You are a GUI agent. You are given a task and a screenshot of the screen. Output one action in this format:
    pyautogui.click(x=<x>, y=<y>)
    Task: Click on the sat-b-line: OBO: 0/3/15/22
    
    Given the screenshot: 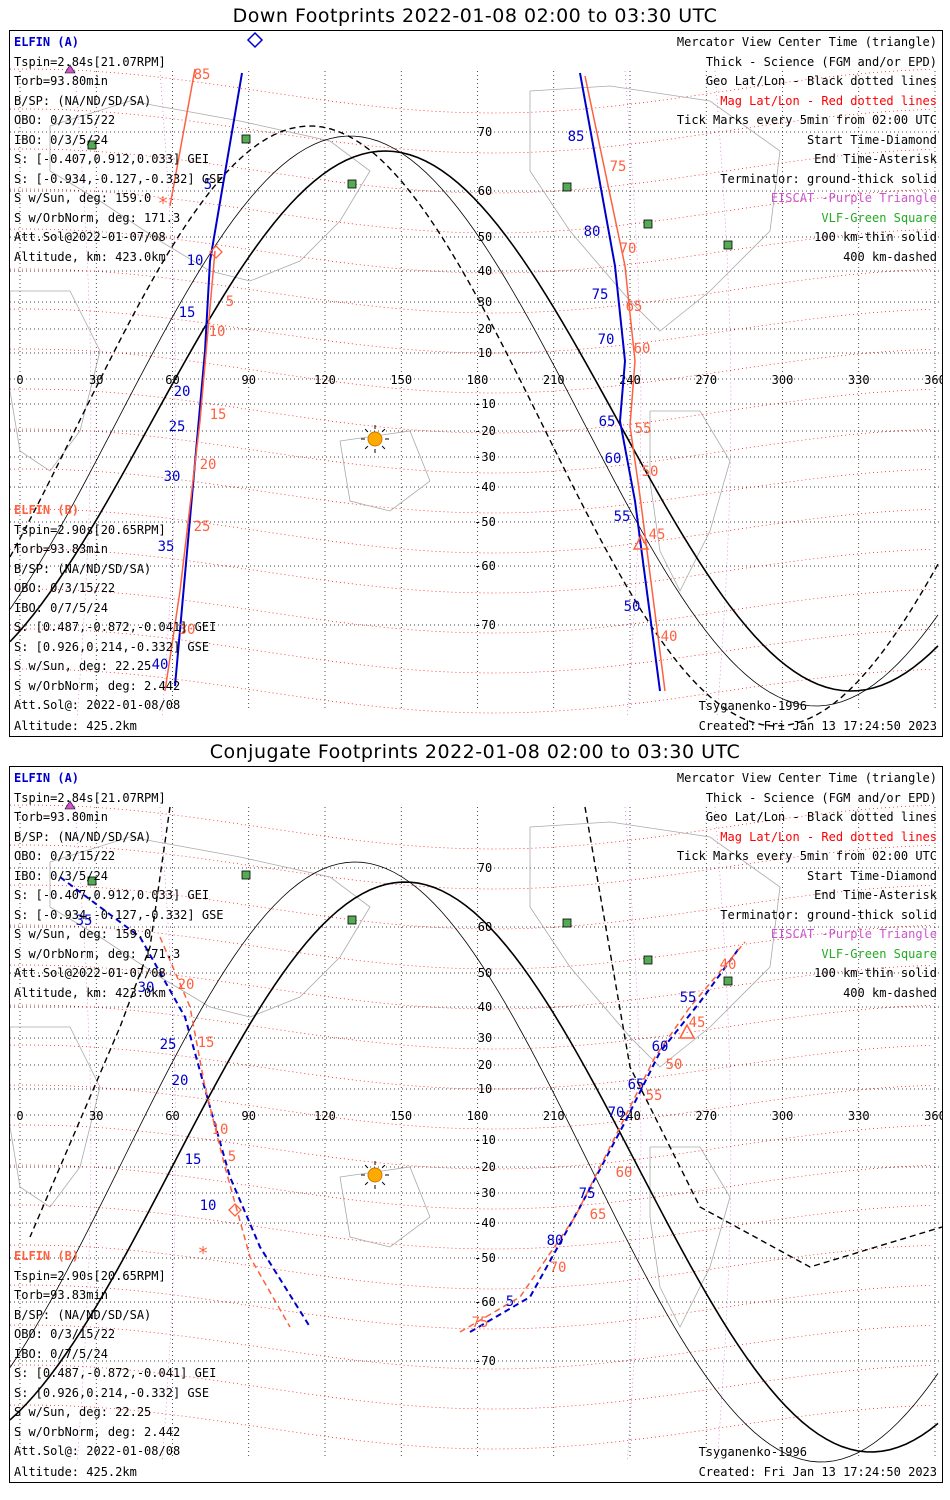 What is the action you would take?
    pyautogui.click(x=65, y=1334)
    